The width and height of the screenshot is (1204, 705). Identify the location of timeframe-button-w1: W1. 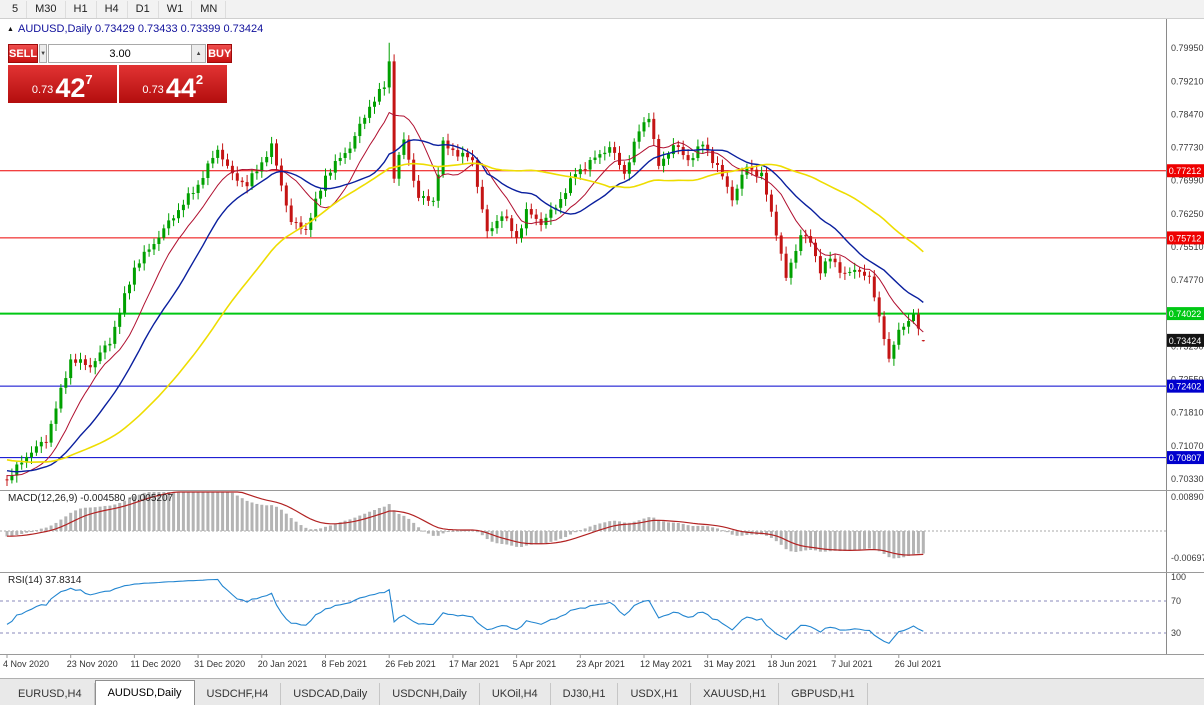
(176, 9).